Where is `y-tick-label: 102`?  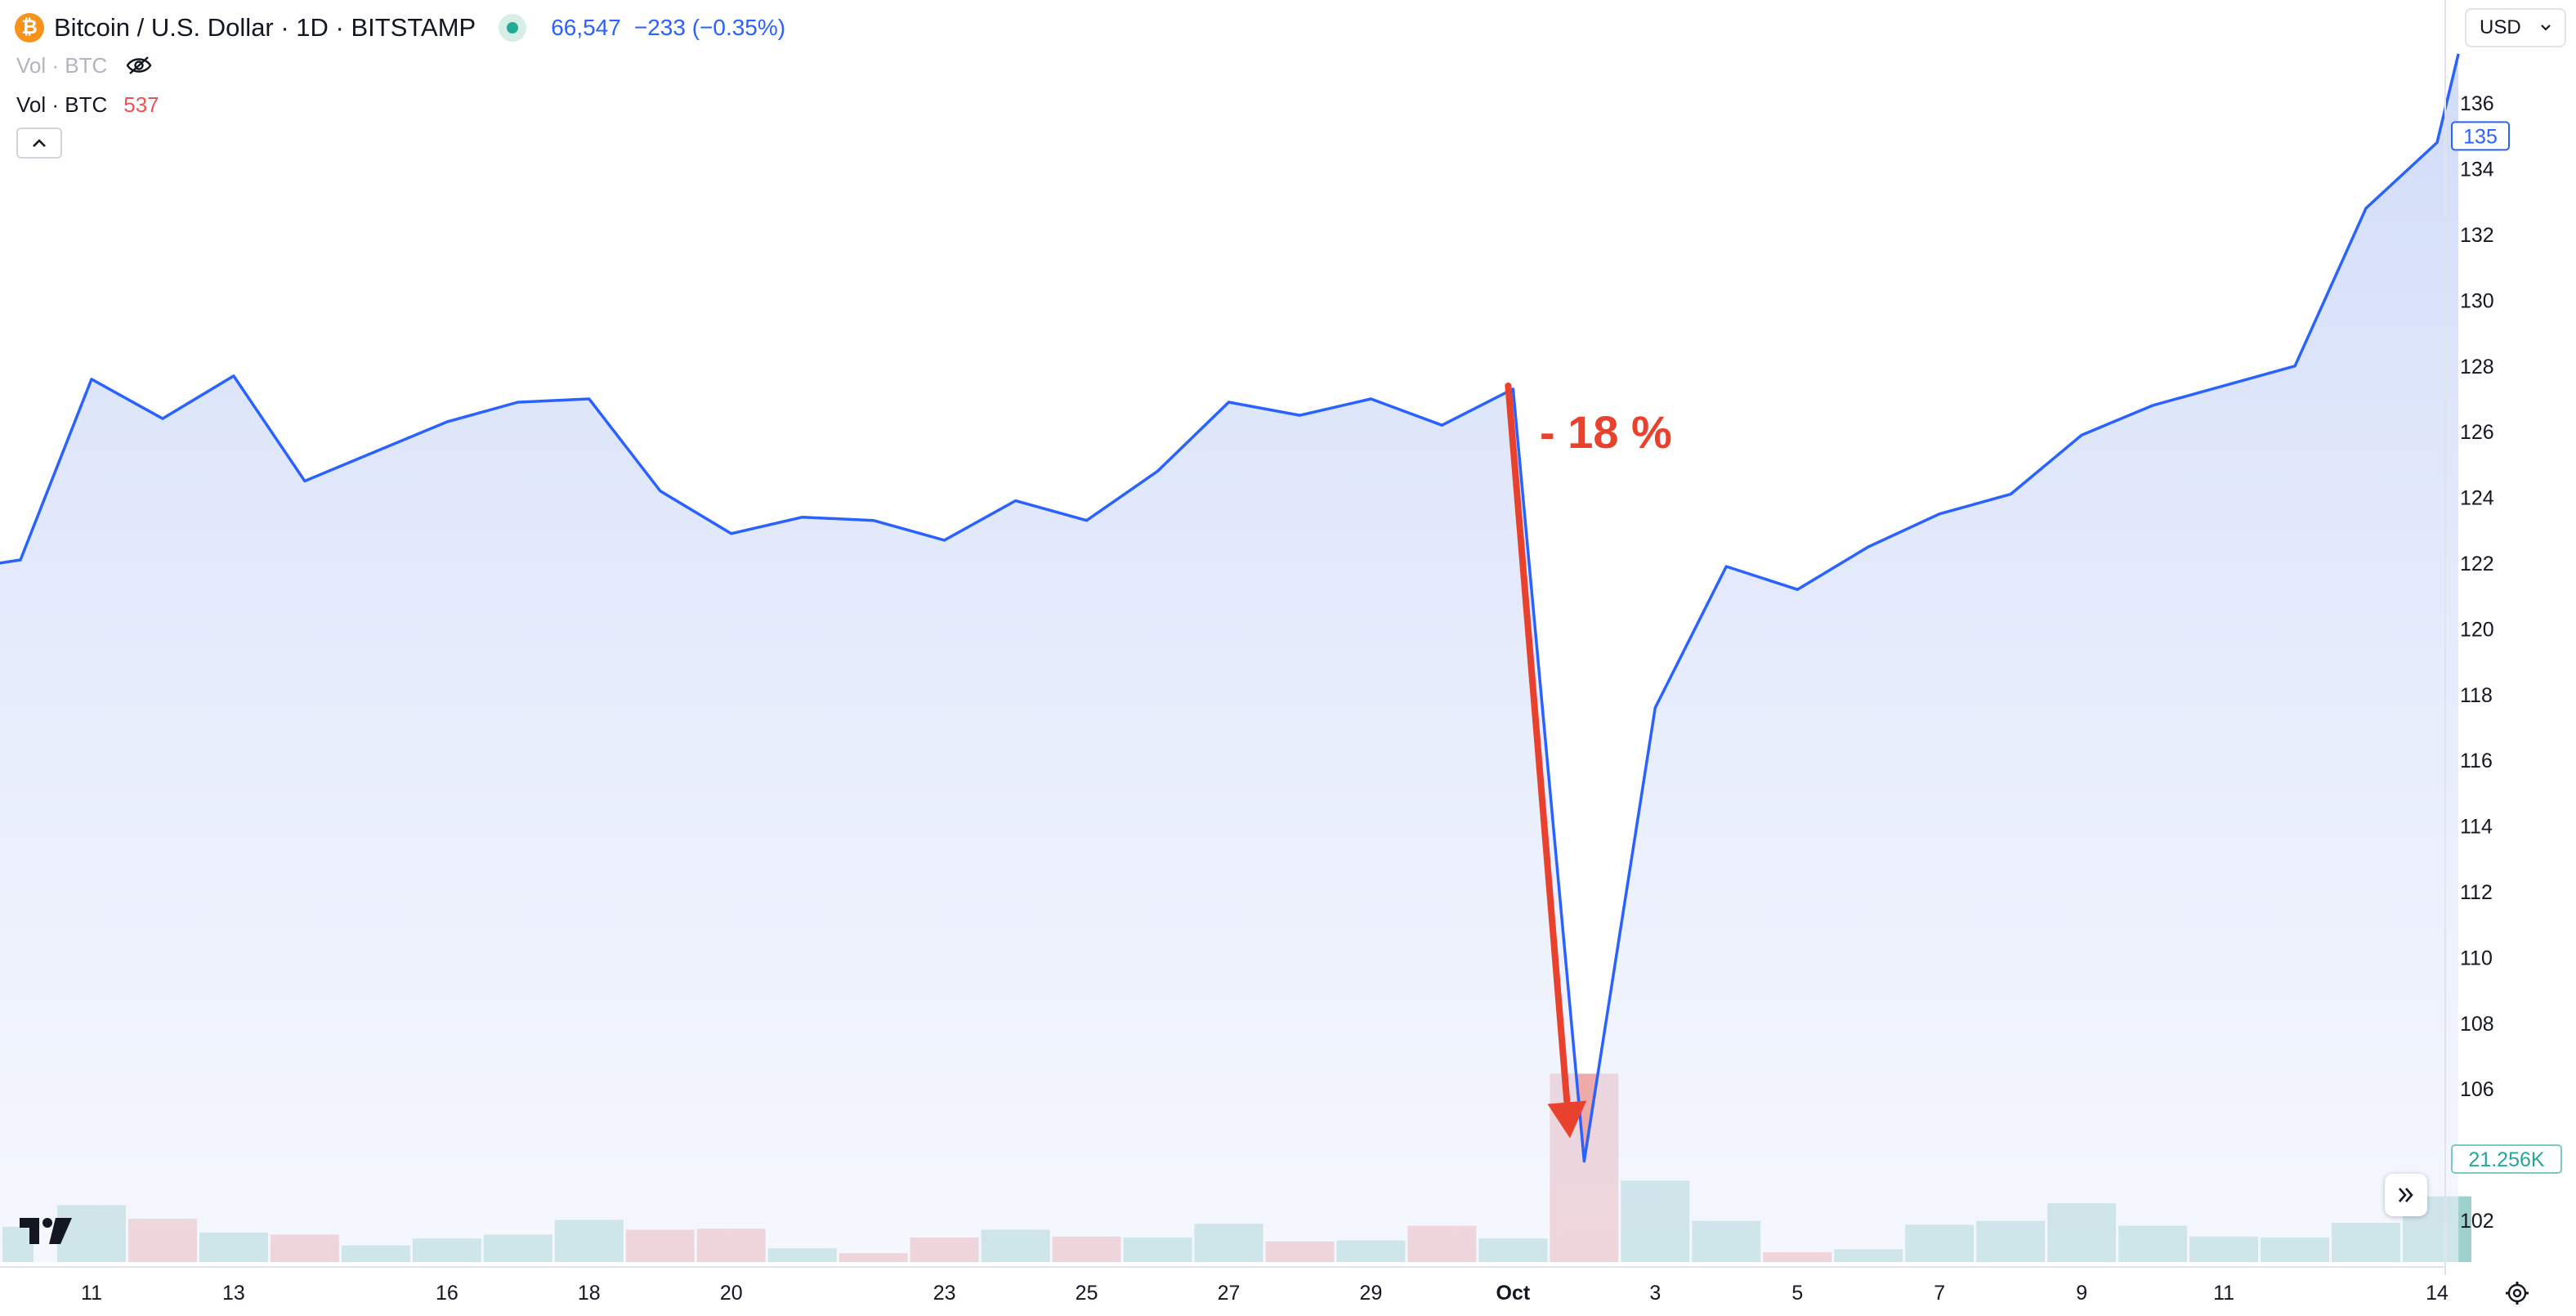 y-tick-label: 102 is located at coordinates (2477, 1221).